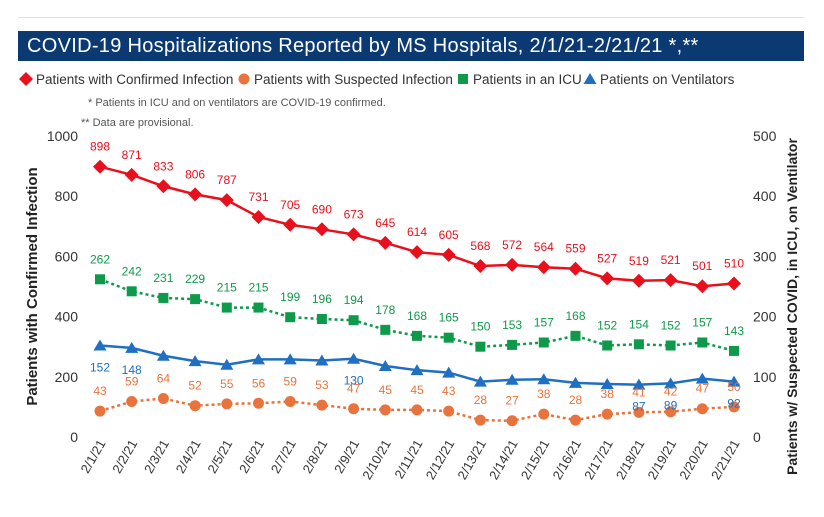 The height and width of the screenshot is (517, 824). I want to click on data-label: 55, so click(227, 384).